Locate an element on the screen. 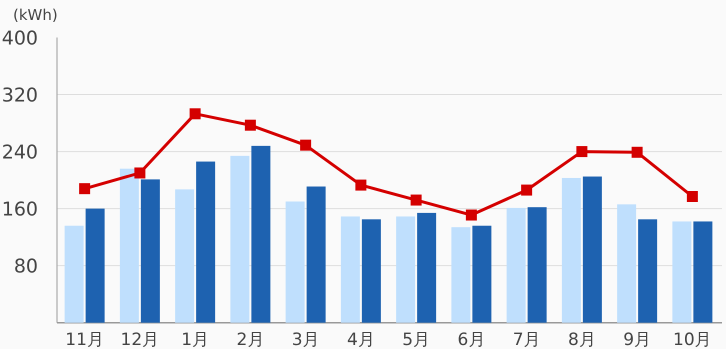  x-tick-label: 6月 is located at coordinates (471, 339).